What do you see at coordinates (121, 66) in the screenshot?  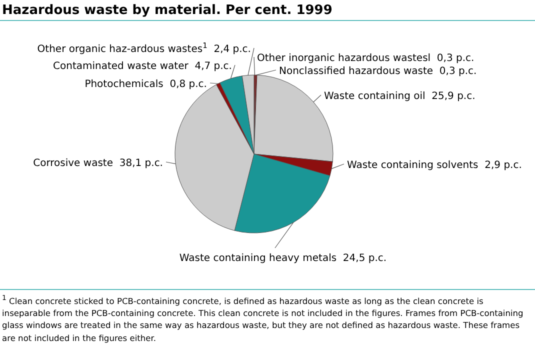 I see `slice-label: Contaminated waste water` at bounding box center [121, 66].